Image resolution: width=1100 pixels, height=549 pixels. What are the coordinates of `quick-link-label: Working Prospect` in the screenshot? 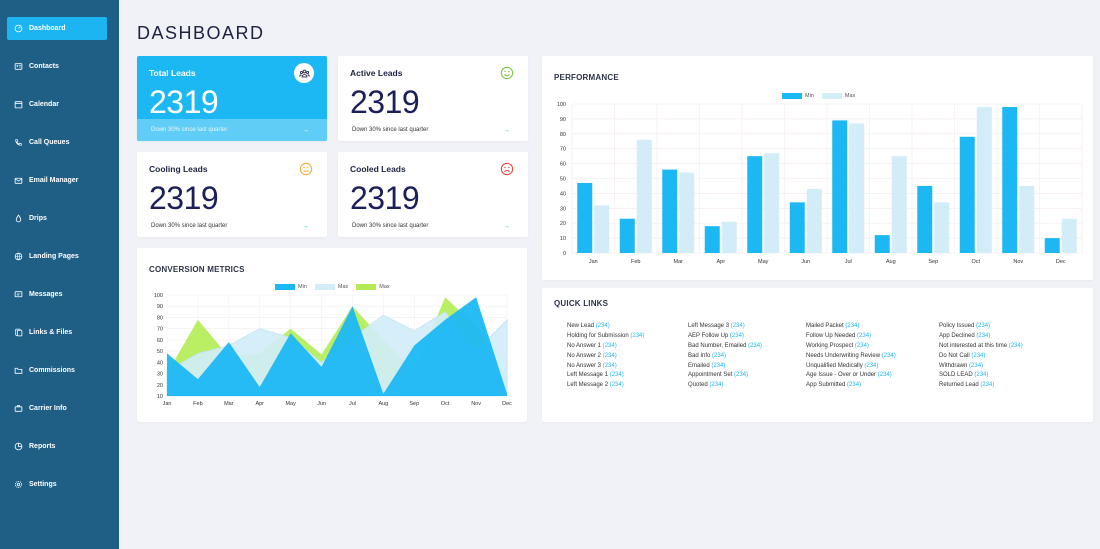 It's located at (830, 345).